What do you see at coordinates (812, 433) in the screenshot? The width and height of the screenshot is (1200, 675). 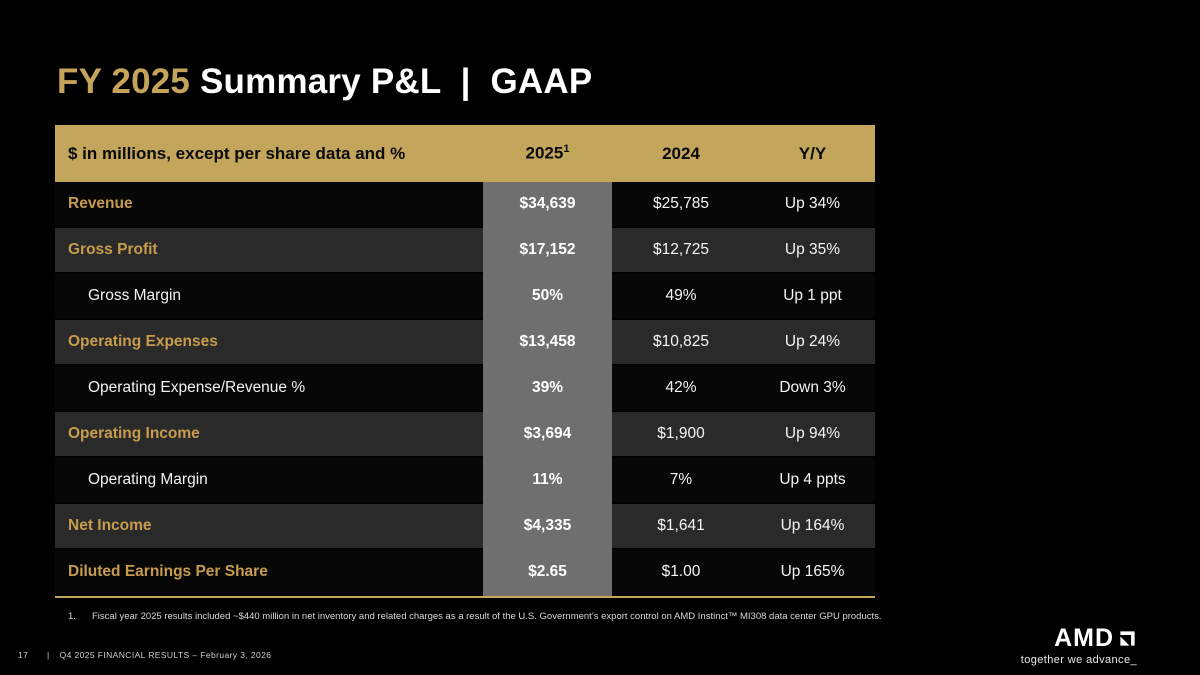 I see `value-yy: Up 94%` at bounding box center [812, 433].